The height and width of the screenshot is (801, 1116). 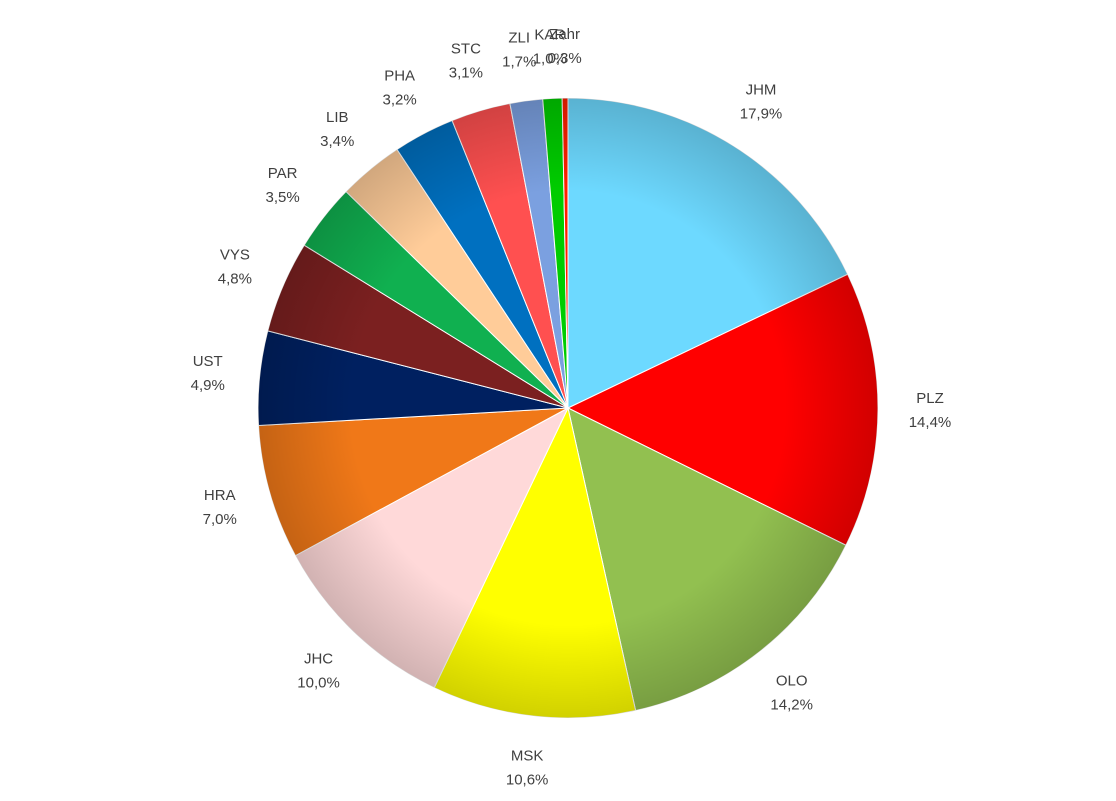 I want to click on slice-category-label: MSK, so click(x=527, y=756).